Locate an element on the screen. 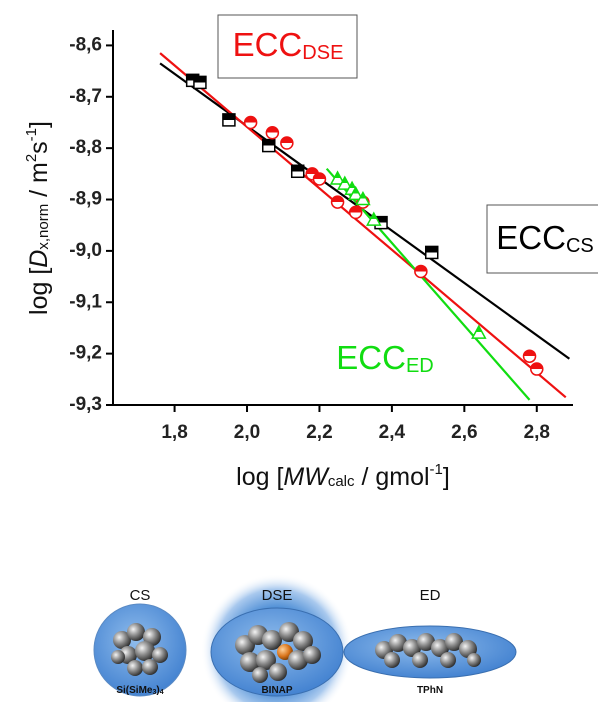  molecule-label: TPhN is located at coordinates (430, 690).